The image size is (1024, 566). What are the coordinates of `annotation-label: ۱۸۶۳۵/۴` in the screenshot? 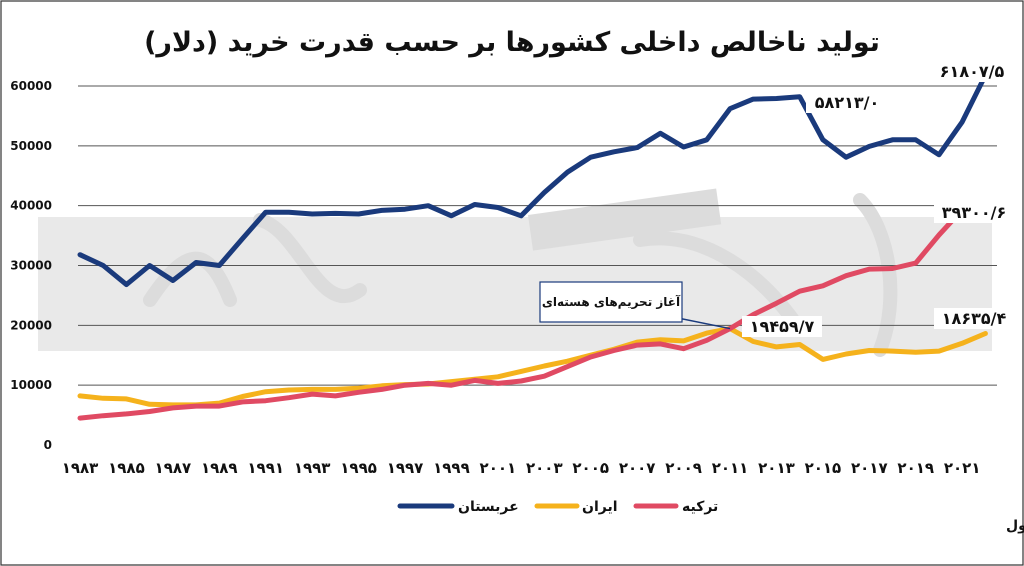 It's located at (974, 318).